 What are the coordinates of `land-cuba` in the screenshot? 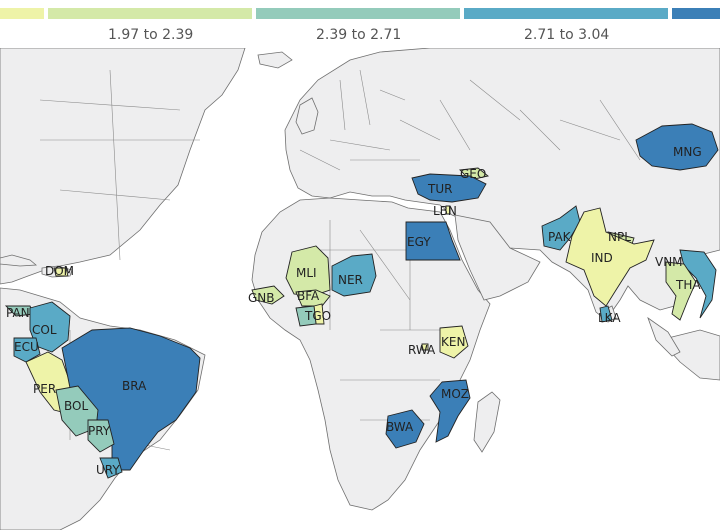 It's located at (19, 260).